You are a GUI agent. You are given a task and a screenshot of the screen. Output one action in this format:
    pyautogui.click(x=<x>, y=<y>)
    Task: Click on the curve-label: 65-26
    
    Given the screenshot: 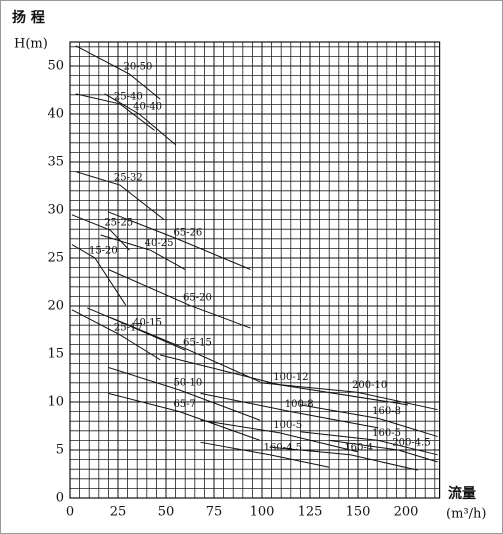 What is the action you would take?
    pyautogui.click(x=187, y=232)
    